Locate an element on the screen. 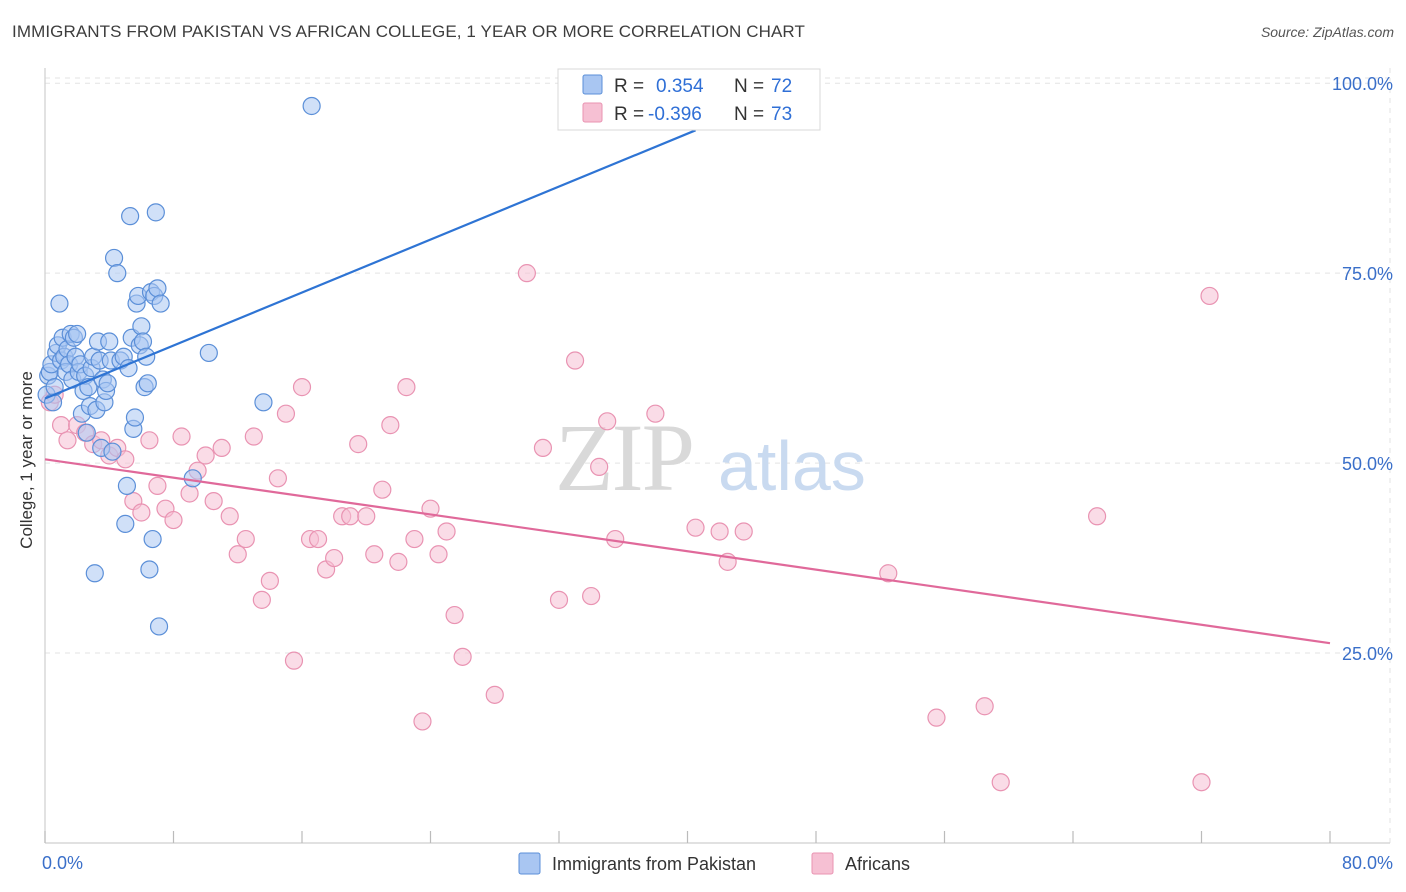  pakistan-trend-line is located at coordinates (370, 264).